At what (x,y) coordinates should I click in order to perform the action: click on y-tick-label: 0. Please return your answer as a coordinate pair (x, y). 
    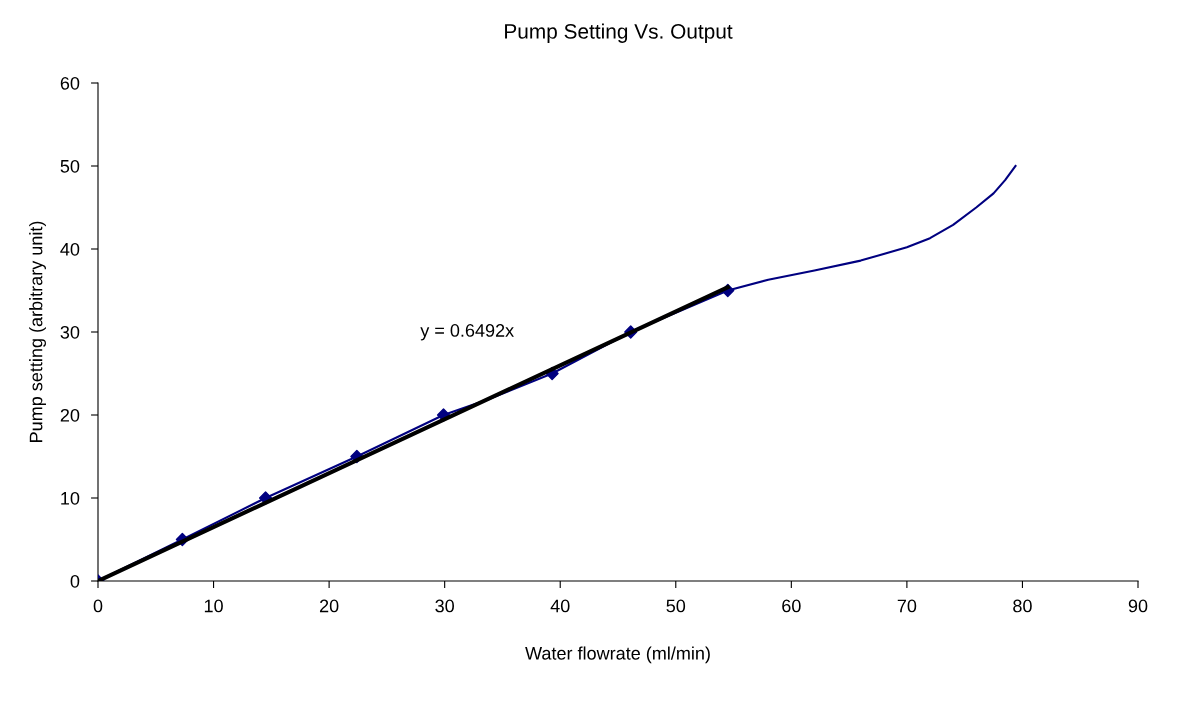
    Looking at the image, I should click on (75, 581).